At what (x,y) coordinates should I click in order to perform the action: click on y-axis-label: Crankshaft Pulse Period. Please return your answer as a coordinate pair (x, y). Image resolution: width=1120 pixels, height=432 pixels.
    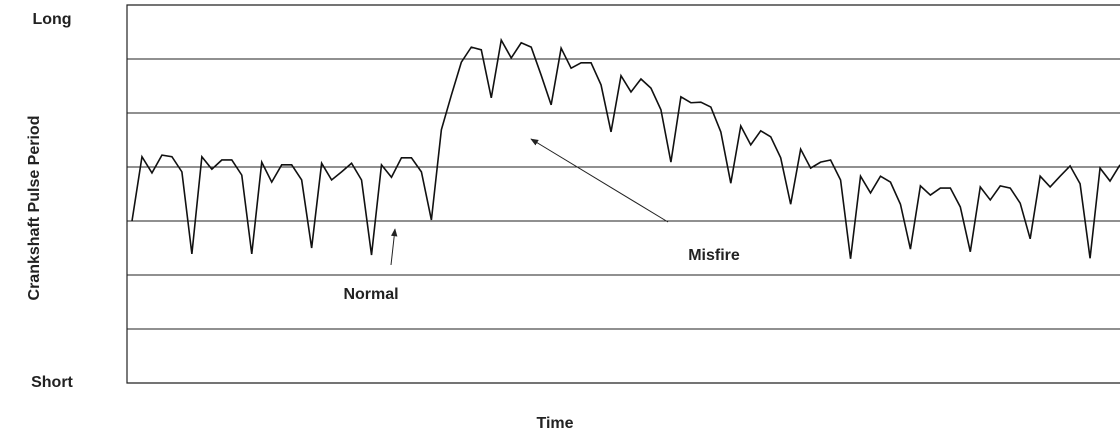
    Looking at the image, I should click on (34, 208).